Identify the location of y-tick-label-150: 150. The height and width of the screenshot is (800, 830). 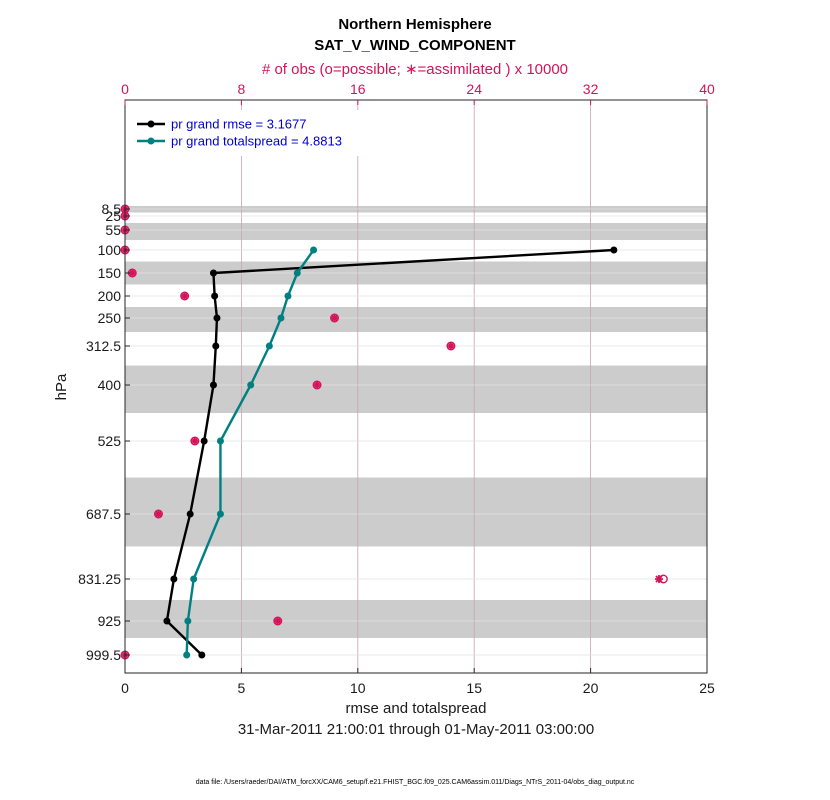
(110, 273).